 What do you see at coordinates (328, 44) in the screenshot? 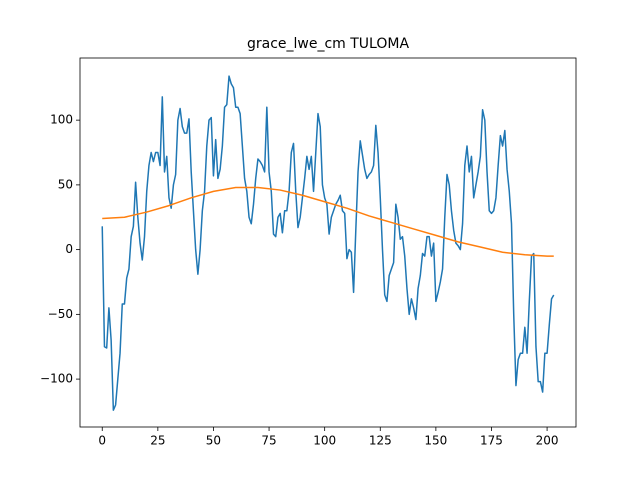
I see `chart-title: grace_lwe_cm TULOMA` at bounding box center [328, 44].